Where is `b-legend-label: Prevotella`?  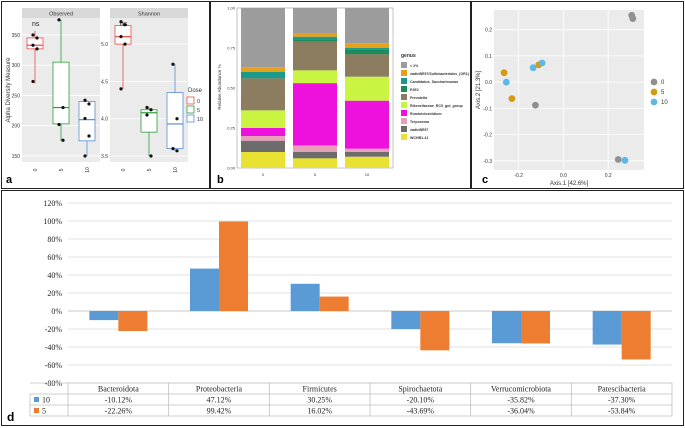 b-legend-label: Prevotella is located at coordinates (419, 98).